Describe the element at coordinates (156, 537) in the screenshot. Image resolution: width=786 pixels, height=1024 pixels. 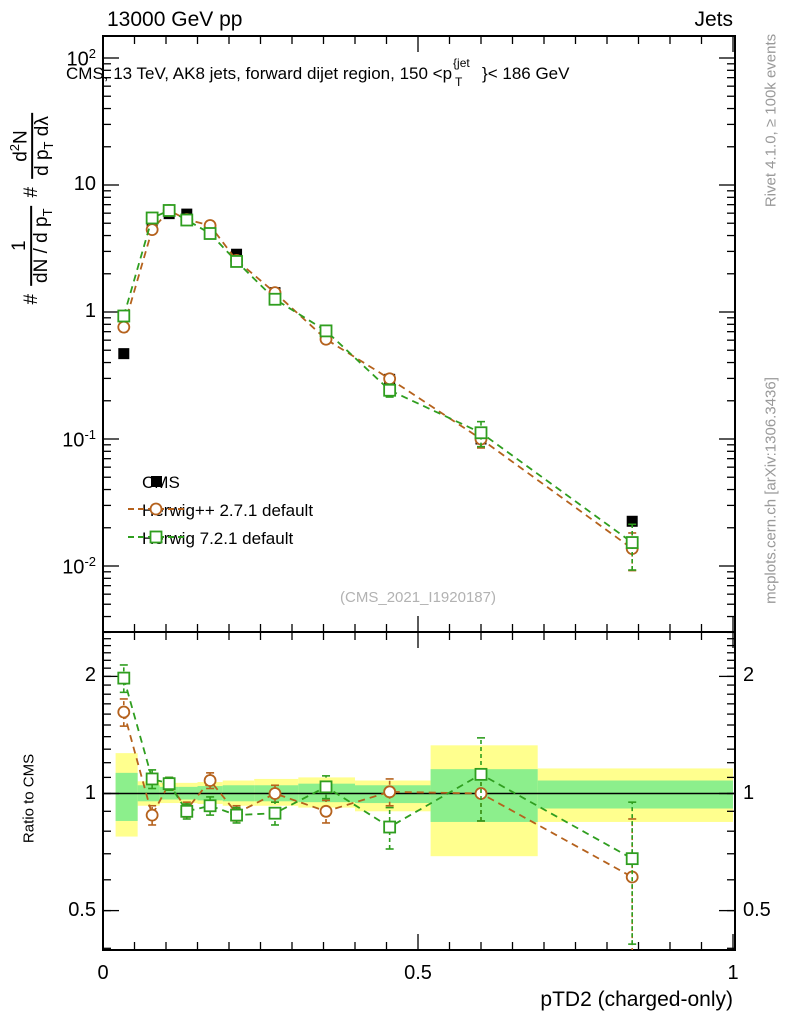
I see `herwig7-marker-swatch` at that location.